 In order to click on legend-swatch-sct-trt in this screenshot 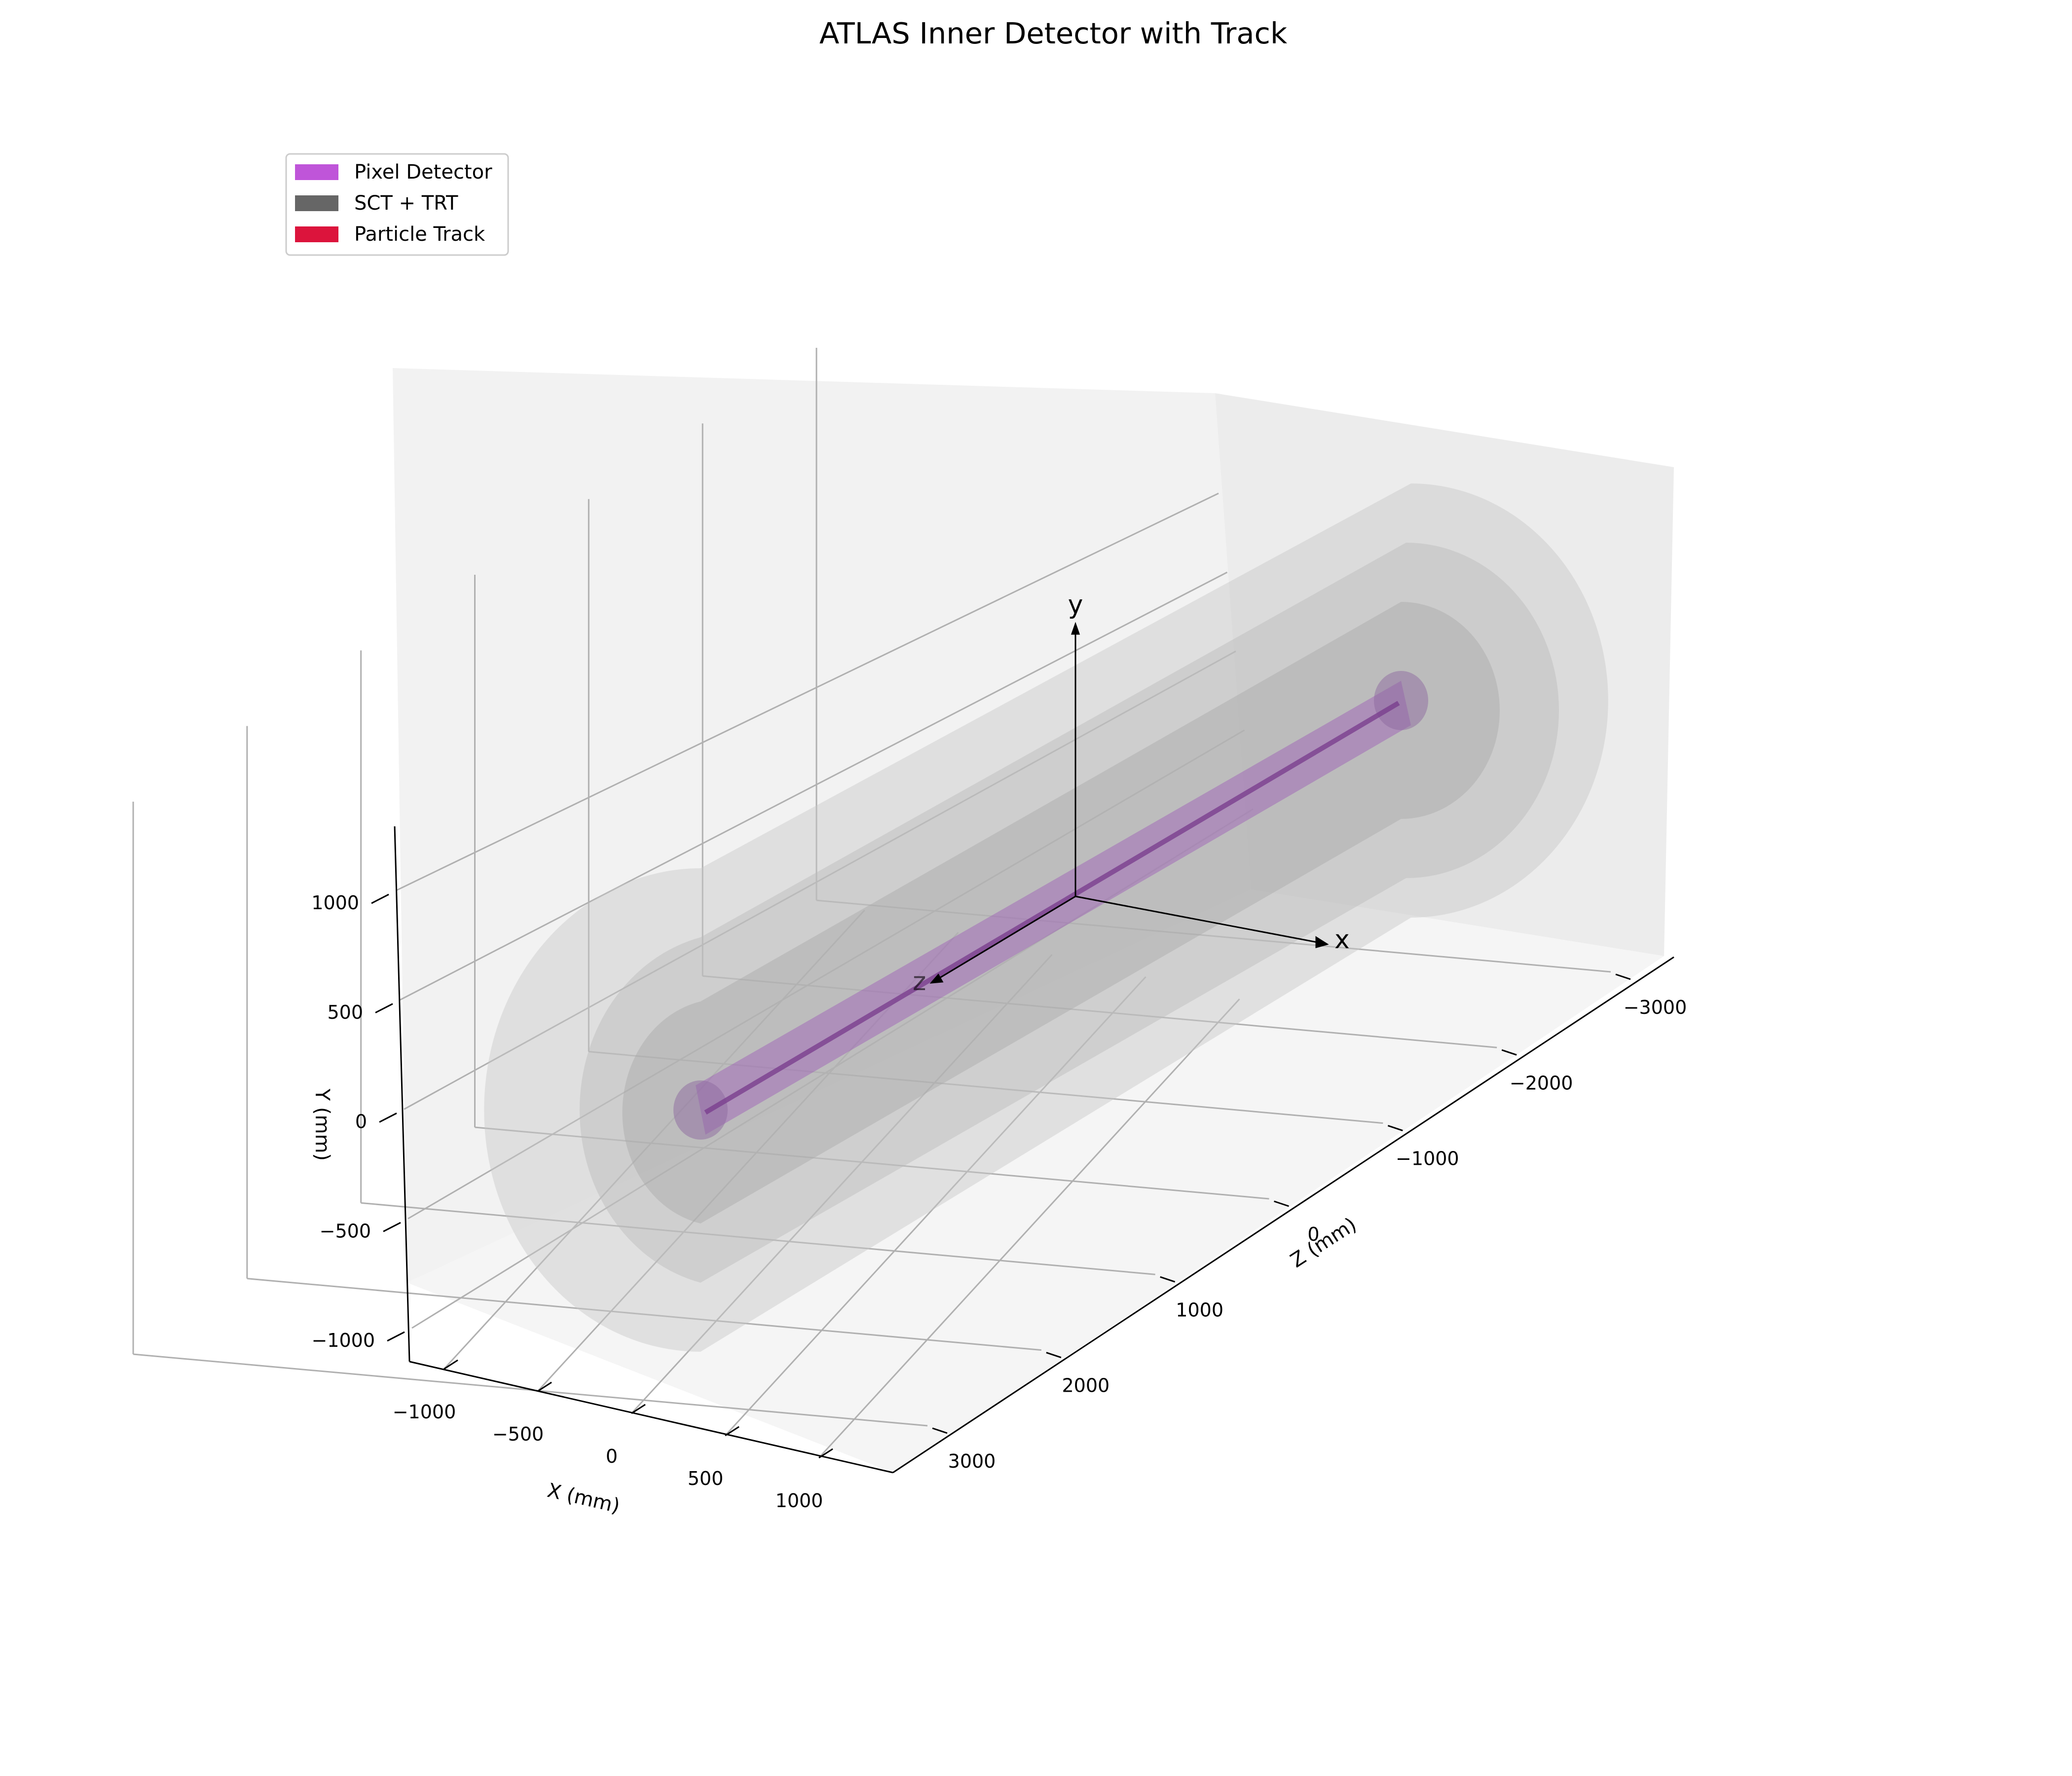, I will do `click(316, 203)`.